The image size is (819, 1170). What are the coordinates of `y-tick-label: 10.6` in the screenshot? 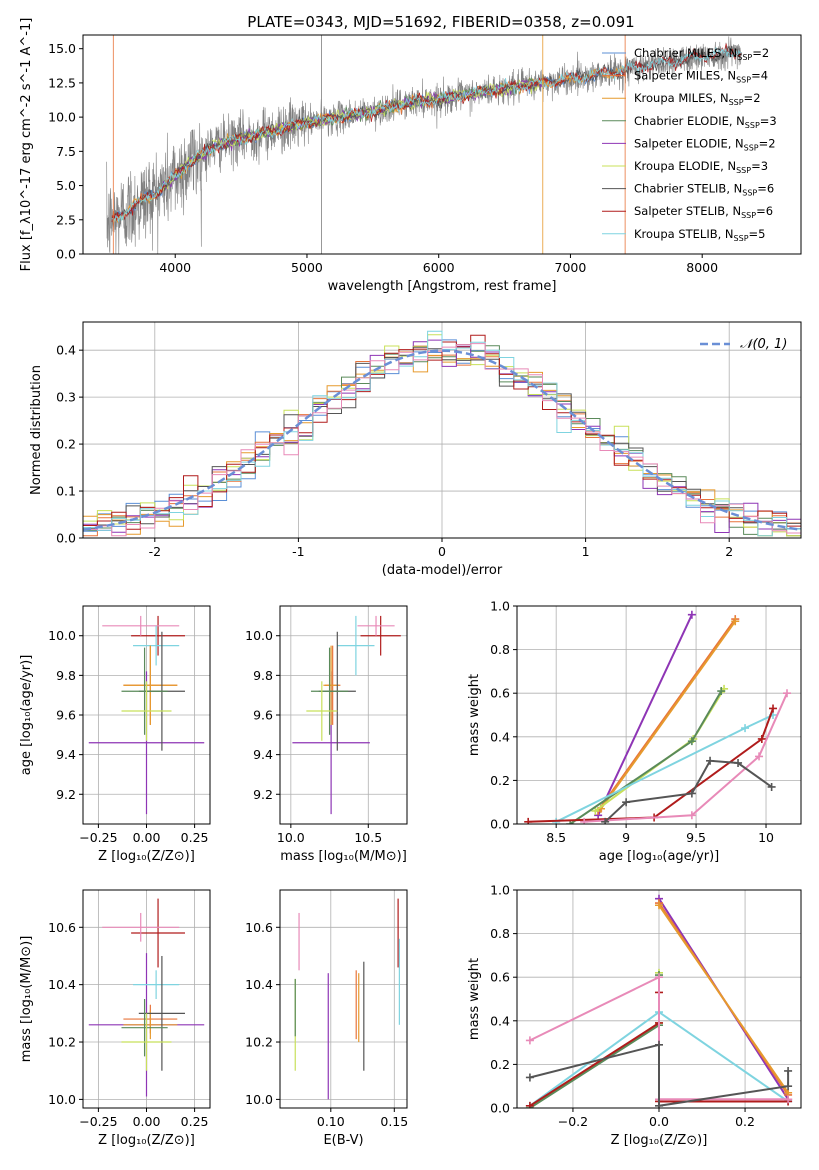 It's located at (62, 927).